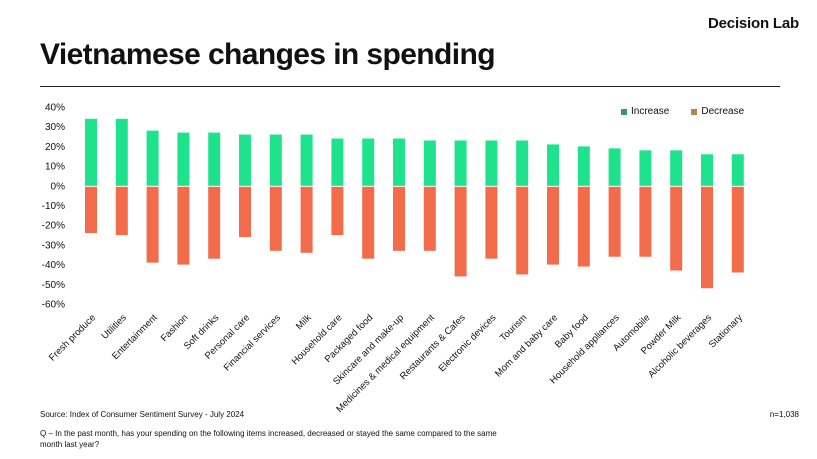 The height and width of the screenshot is (459, 817). Describe the element at coordinates (650, 111) in the screenshot. I see `legend-label-increase: Increase` at that location.